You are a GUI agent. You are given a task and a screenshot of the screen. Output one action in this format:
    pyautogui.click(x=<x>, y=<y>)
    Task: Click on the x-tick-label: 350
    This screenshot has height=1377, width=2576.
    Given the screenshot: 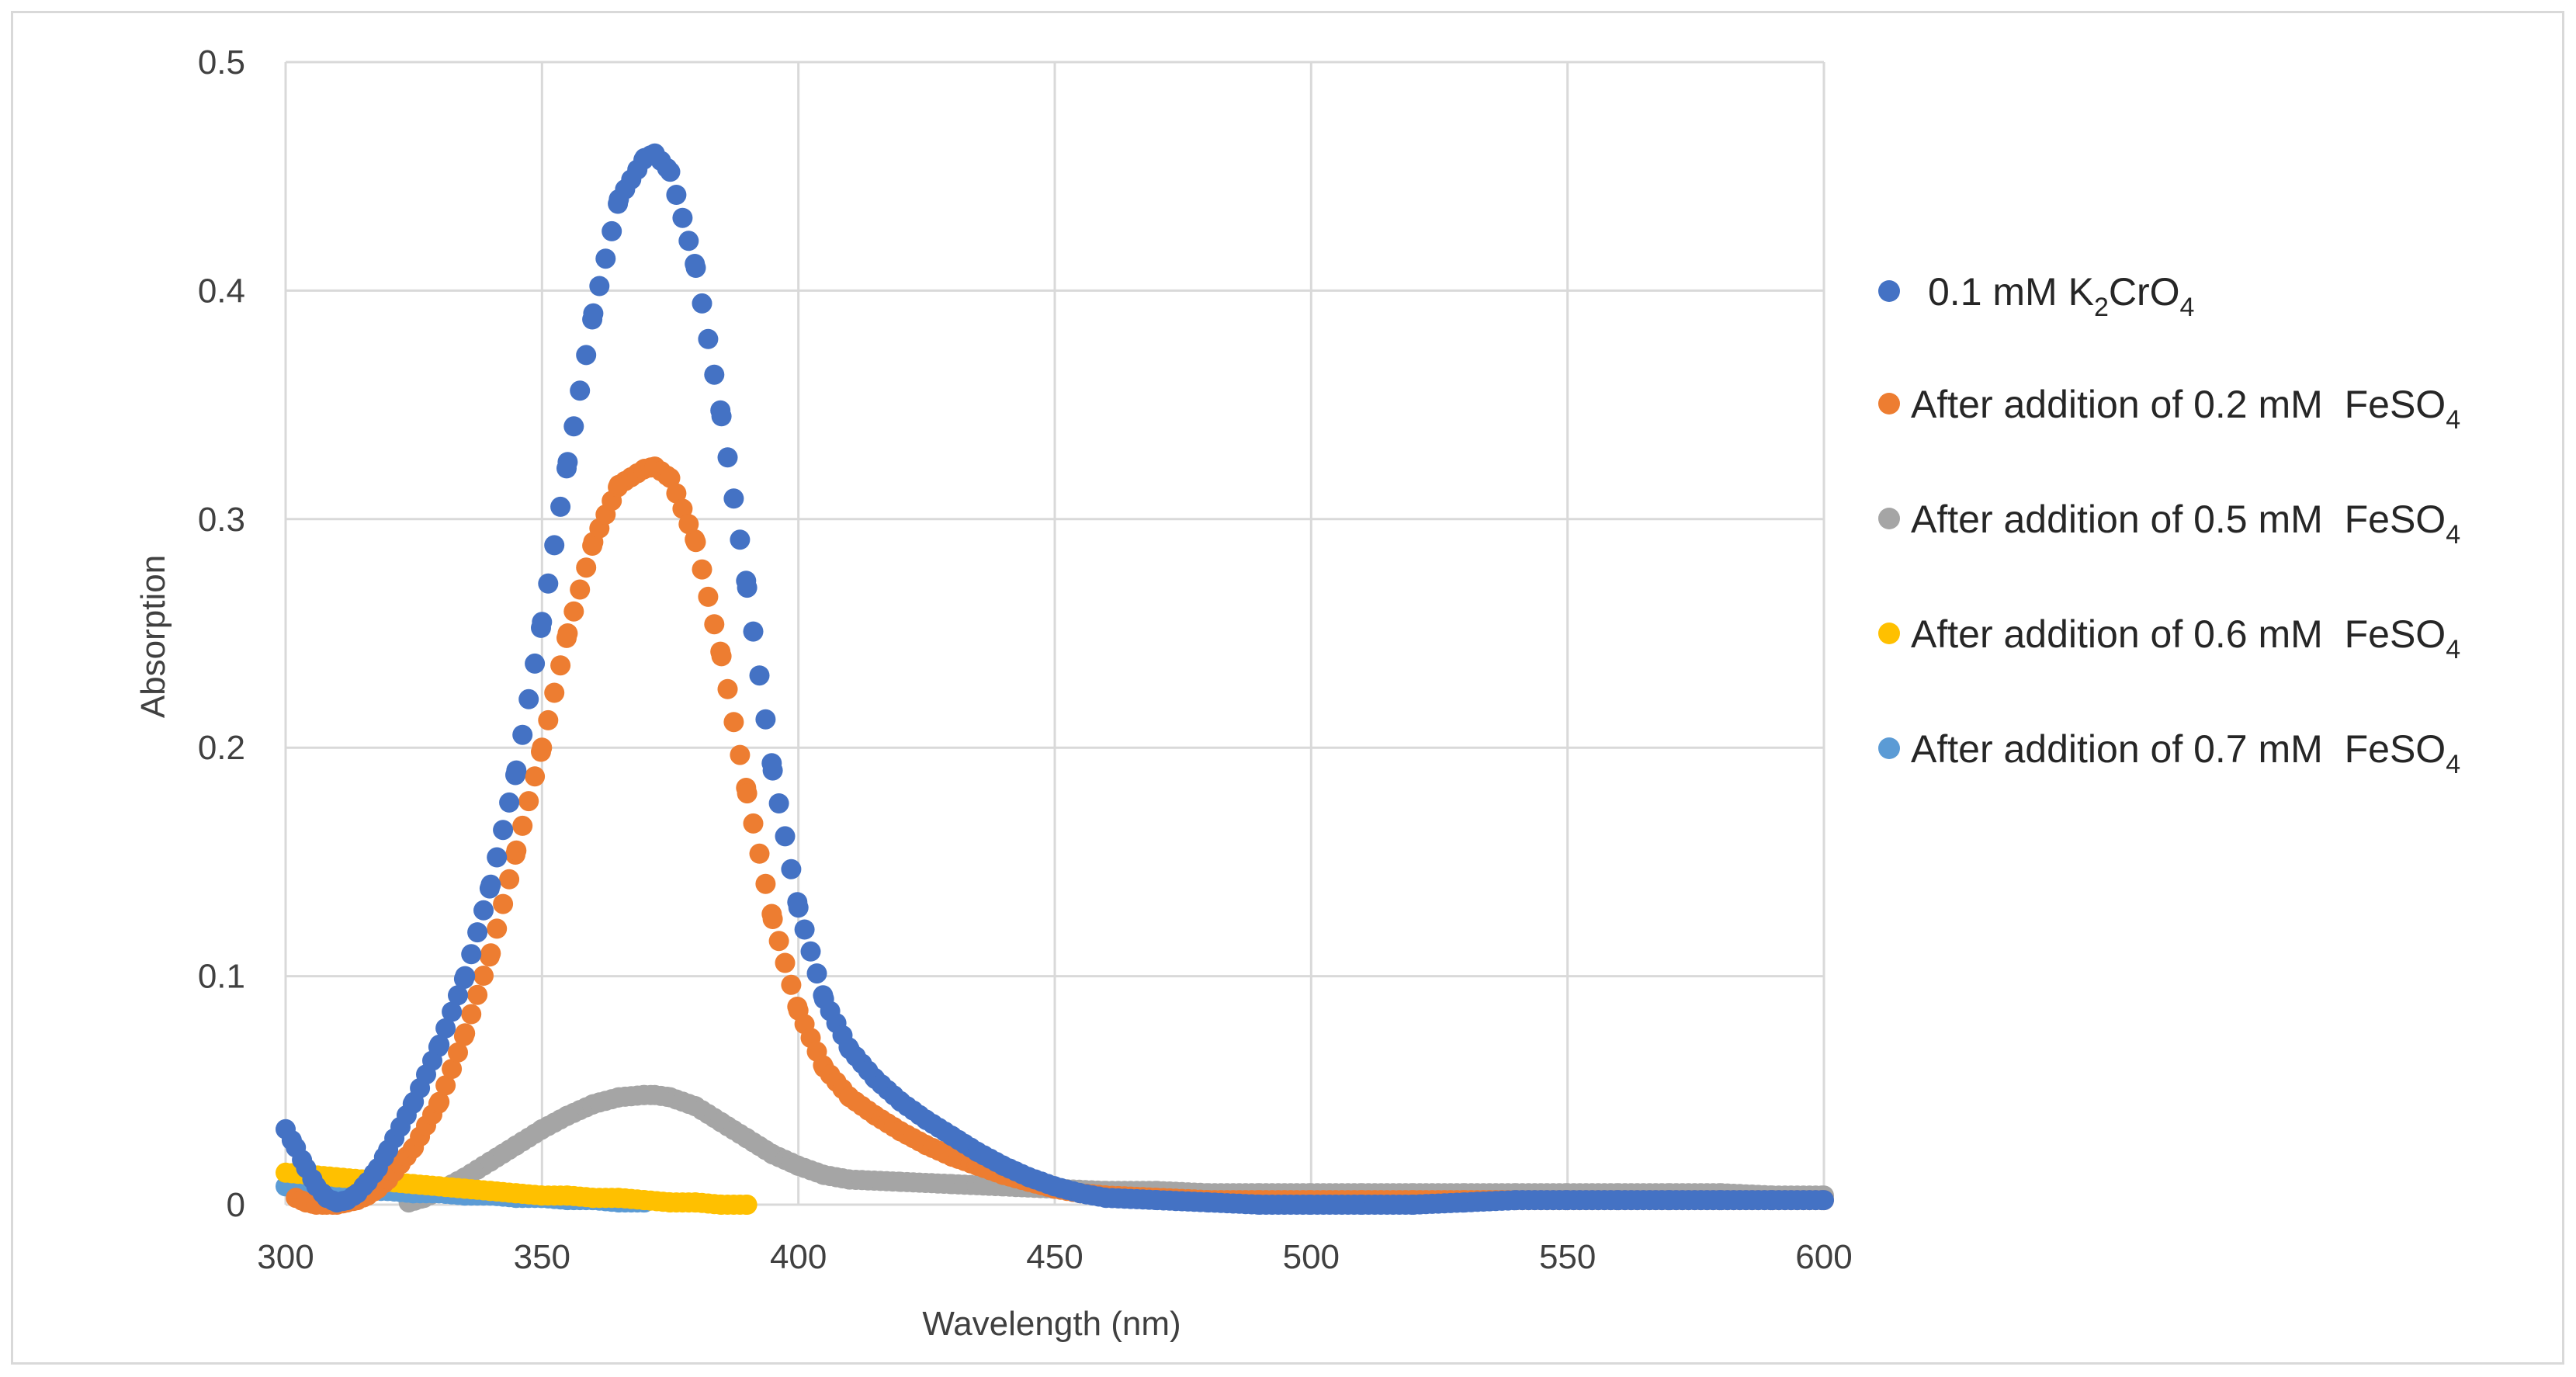 What is the action you would take?
    pyautogui.click(x=542, y=1257)
    